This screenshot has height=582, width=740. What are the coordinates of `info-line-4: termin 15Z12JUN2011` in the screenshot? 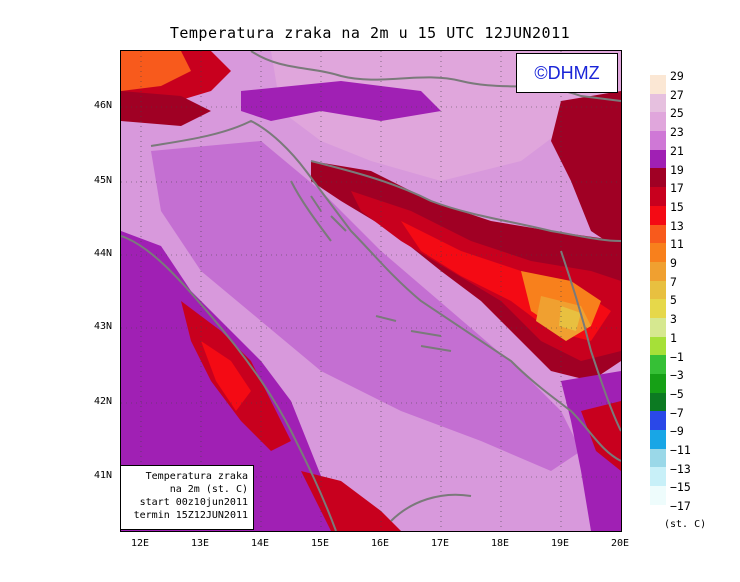 It's located at (190, 515).